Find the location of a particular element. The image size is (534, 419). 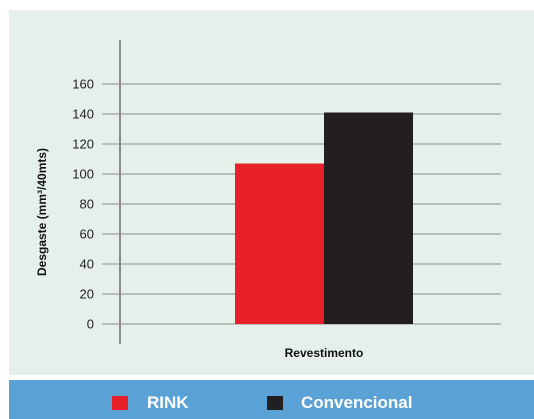

y-tick-label: 60 is located at coordinates (87, 234).